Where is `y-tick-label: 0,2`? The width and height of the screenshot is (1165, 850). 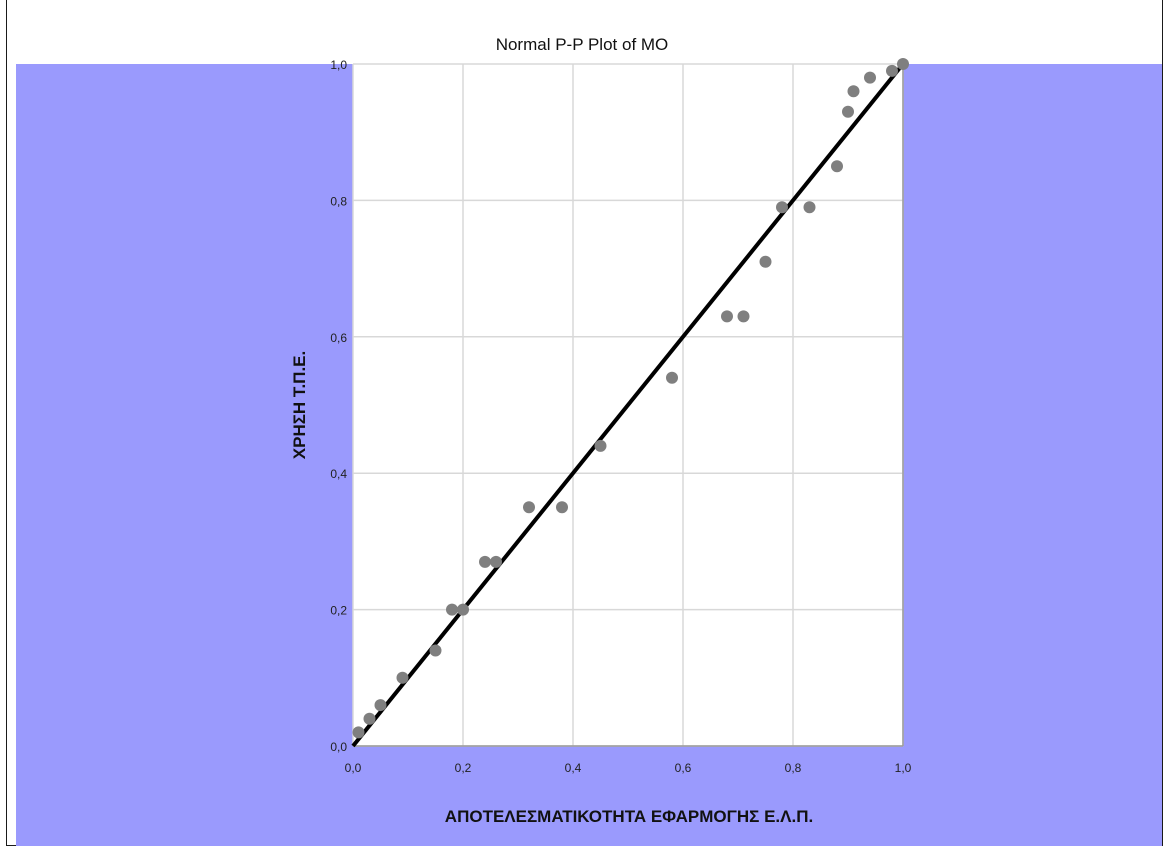
y-tick-label: 0,2 is located at coordinates (338, 611).